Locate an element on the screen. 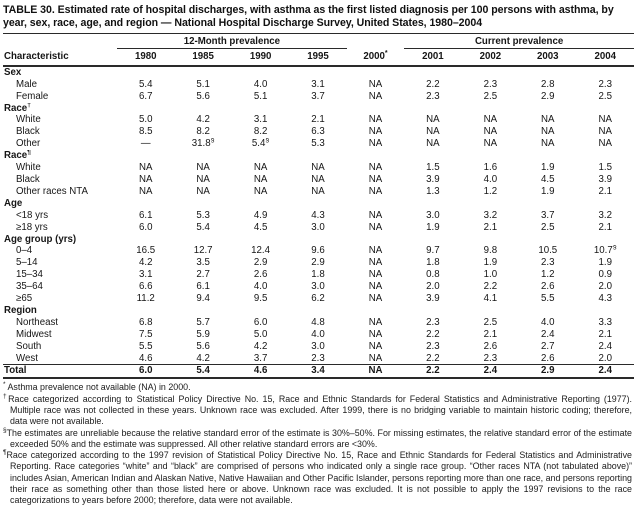 This screenshot has height=507, width=640. year-header: 2000* is located at coordinates (375, 55).